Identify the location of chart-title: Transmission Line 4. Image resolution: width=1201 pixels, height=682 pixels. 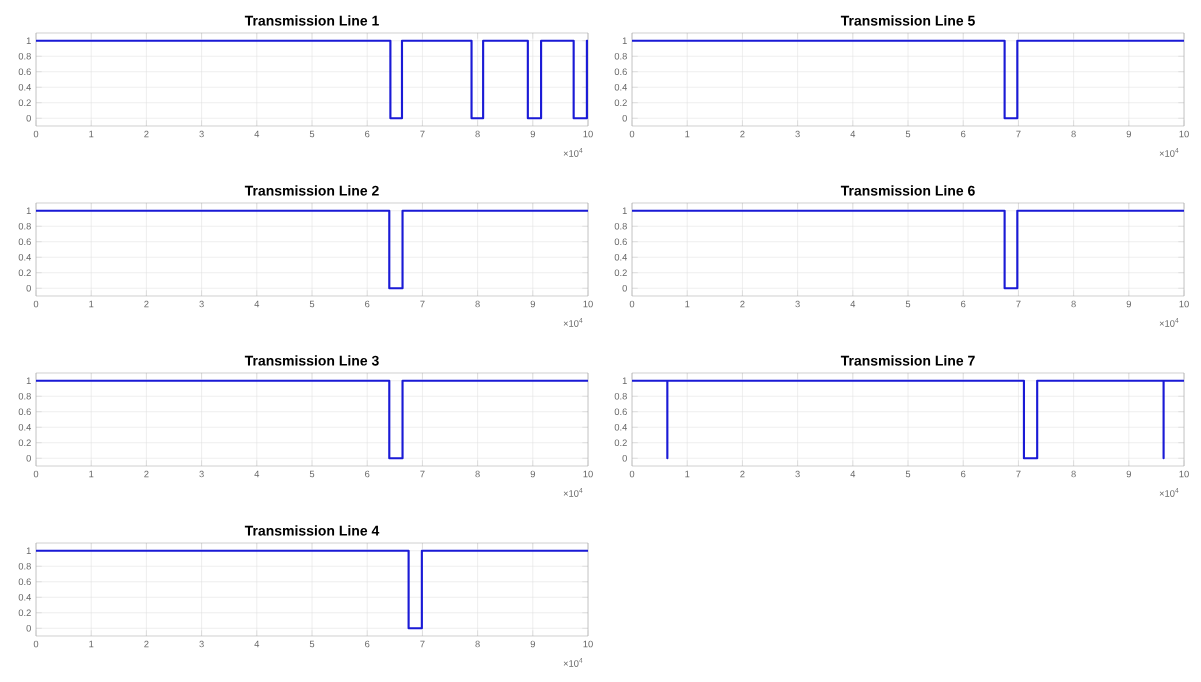
(312, 530).